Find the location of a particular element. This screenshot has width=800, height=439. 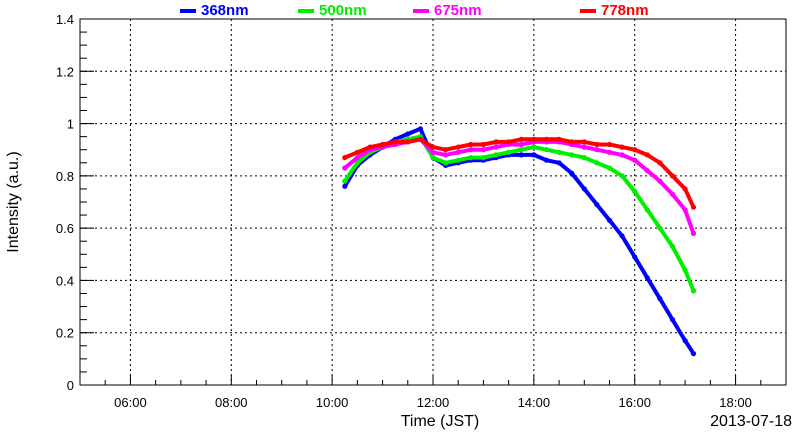

legend-label: 778nm is located at coordinates (625, 10).